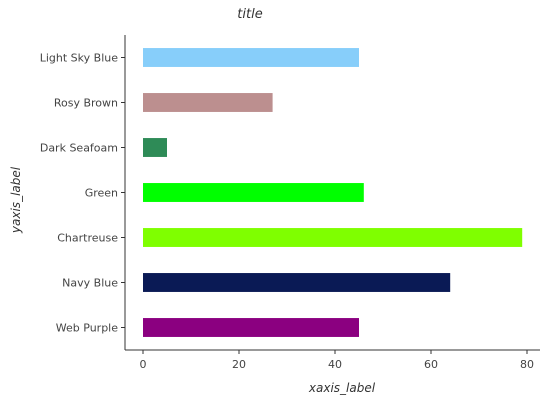 The image size is (547, 400). What do you see at coordinates (239, 364) in the screenshot?
I see `x-tick-label: 20` at bounding box center [239, 364].